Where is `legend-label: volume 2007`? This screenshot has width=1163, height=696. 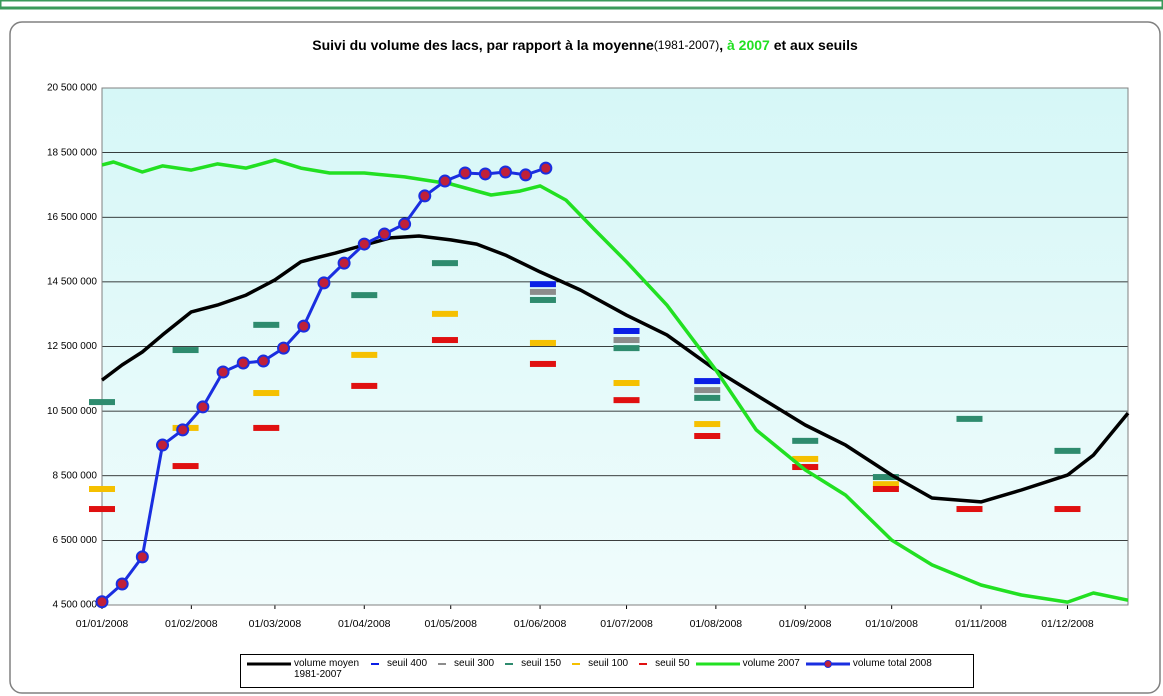 legend-label: volume 2007 is located at coordinates (771, 663).